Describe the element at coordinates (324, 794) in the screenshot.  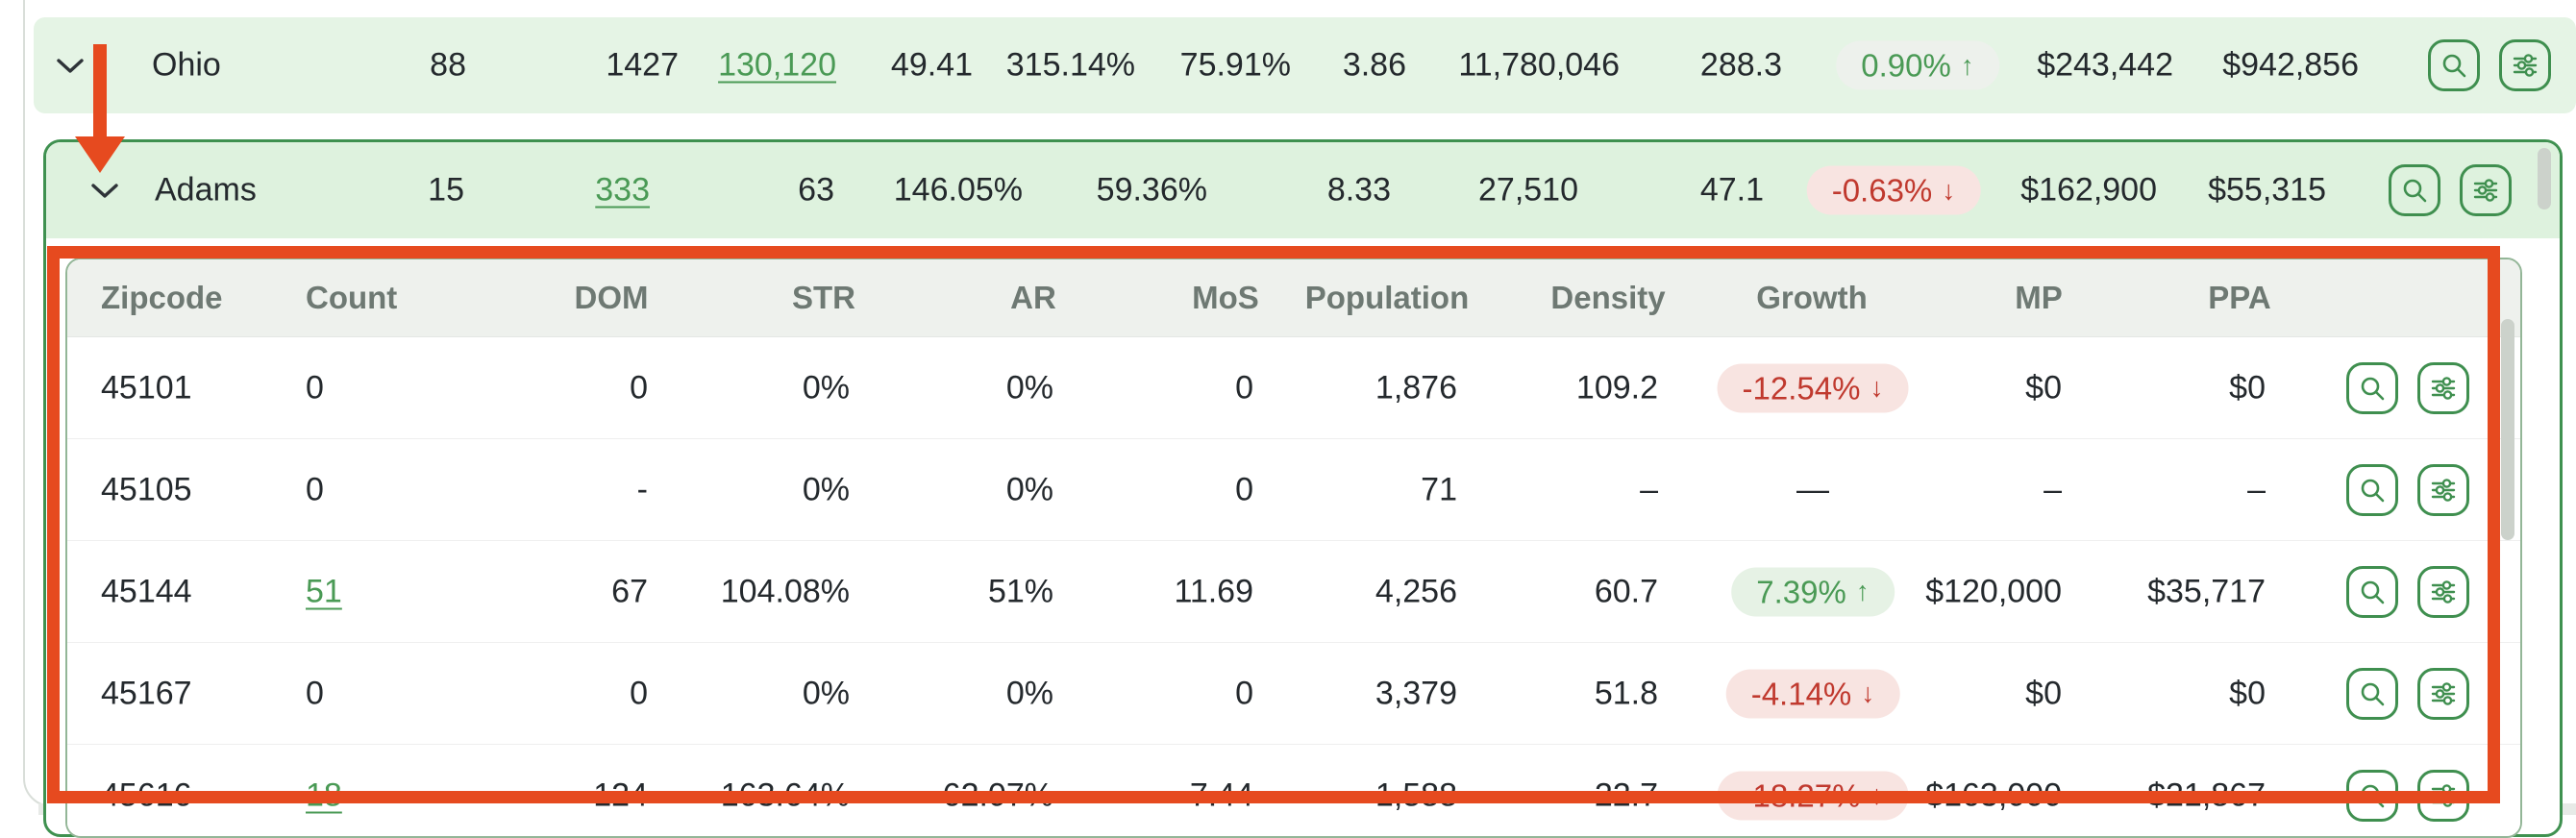
I see `count-link: 18` at that location.